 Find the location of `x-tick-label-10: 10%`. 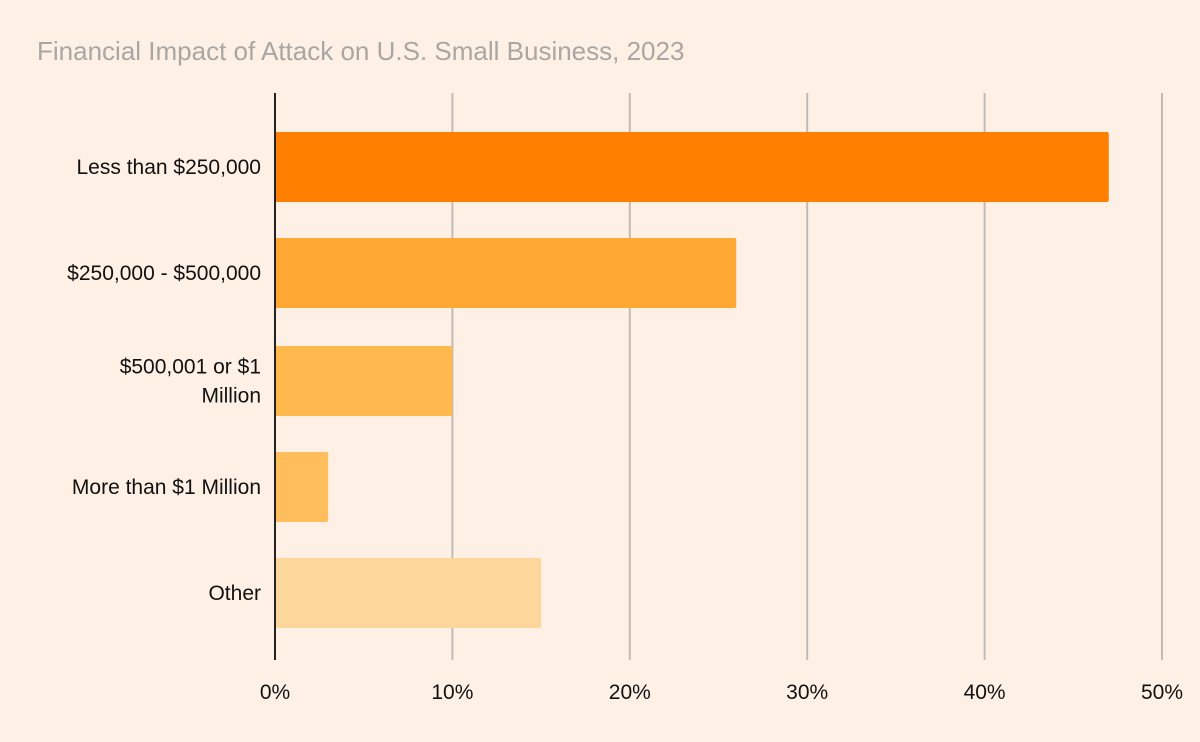

x-tick-label-10: 10% is located at coordinates (452, 692).